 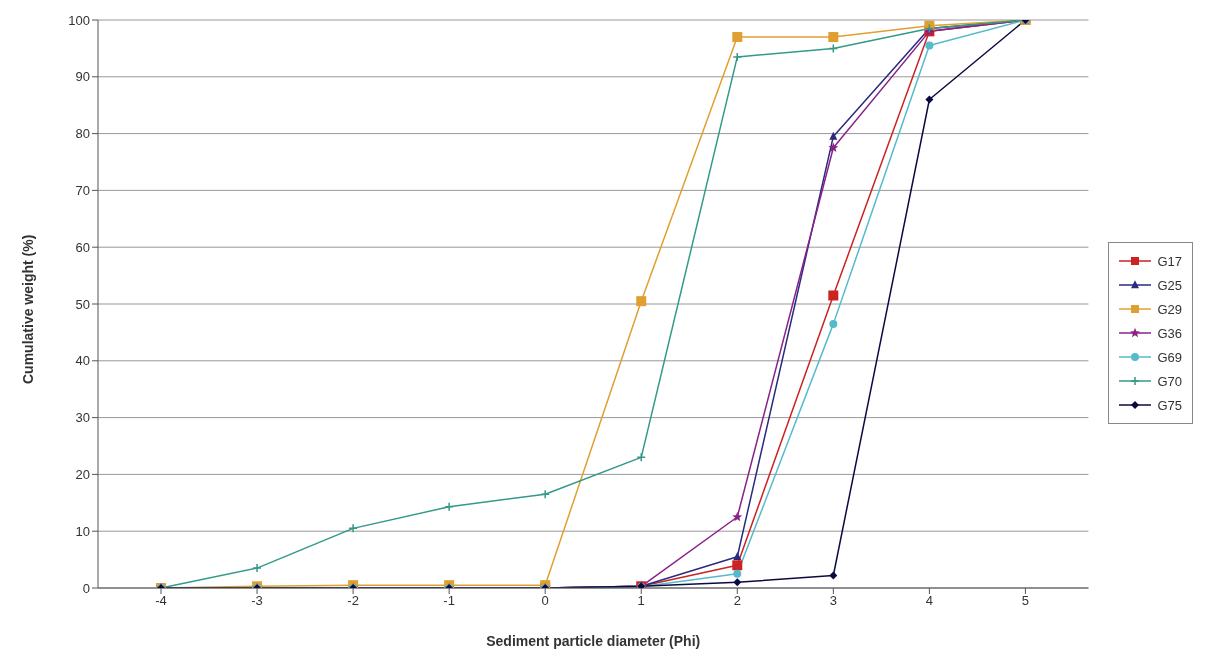 I want to click on y-tick-label: 40, so click(x=82, y=361).